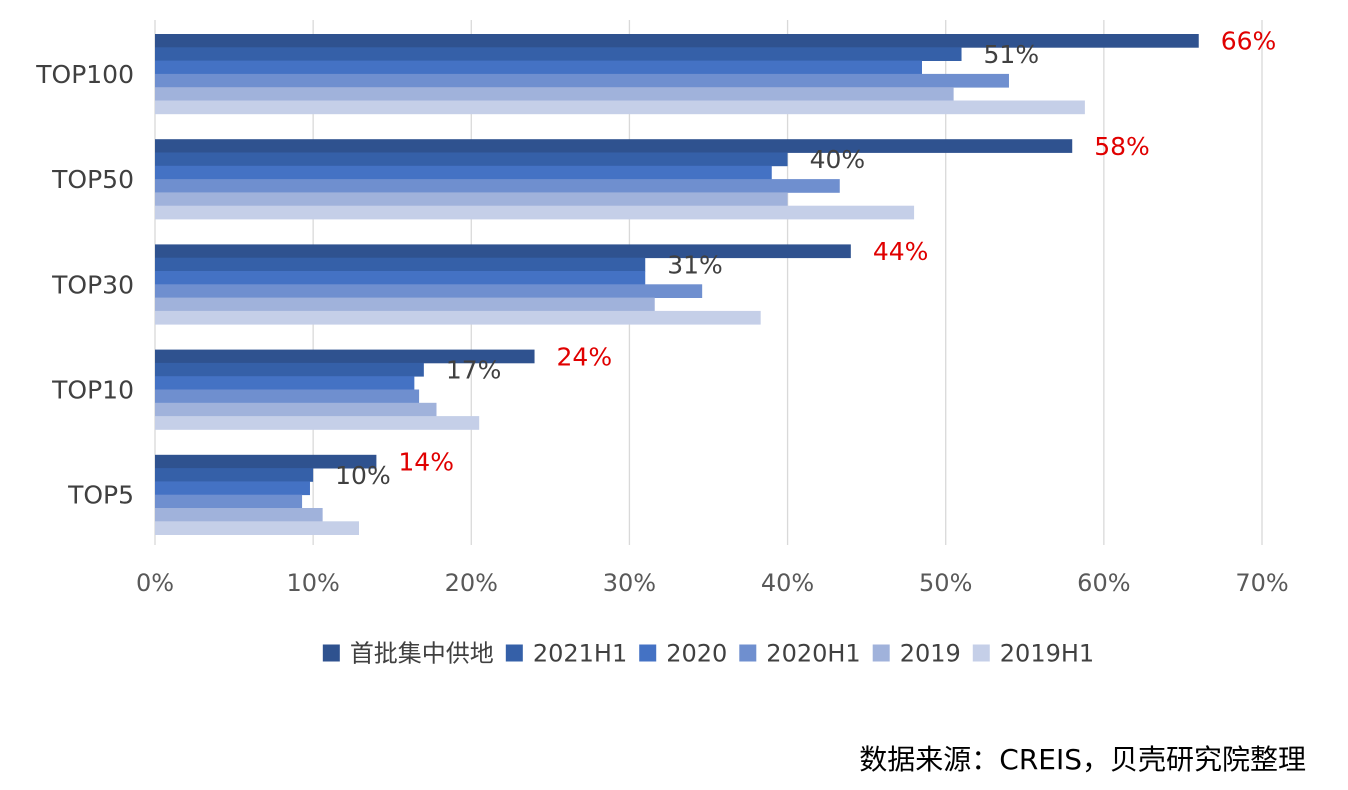 The image size is (1348, 790). What do you see at coordinates (787, 583) in the screenshot?
I see `x-tick-label: 40%` at bounding box center [787, 583].